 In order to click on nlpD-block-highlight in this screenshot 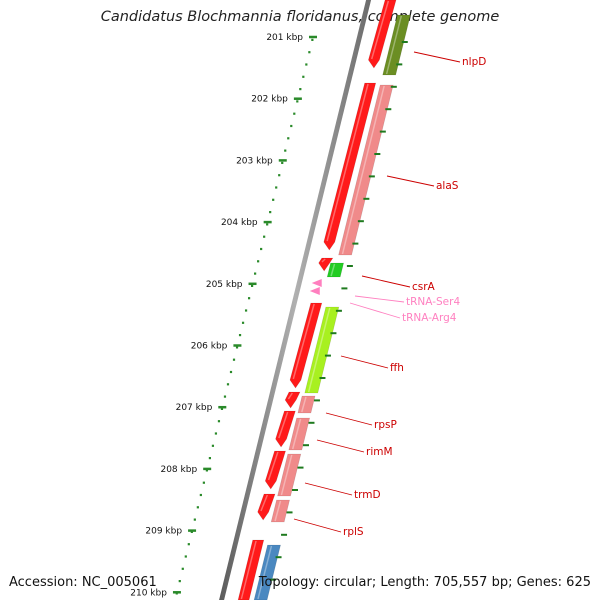, I will do `click(394, 45)`.